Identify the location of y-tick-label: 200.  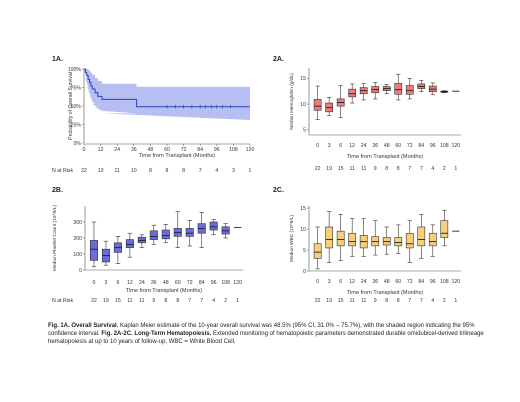
(77, 239).